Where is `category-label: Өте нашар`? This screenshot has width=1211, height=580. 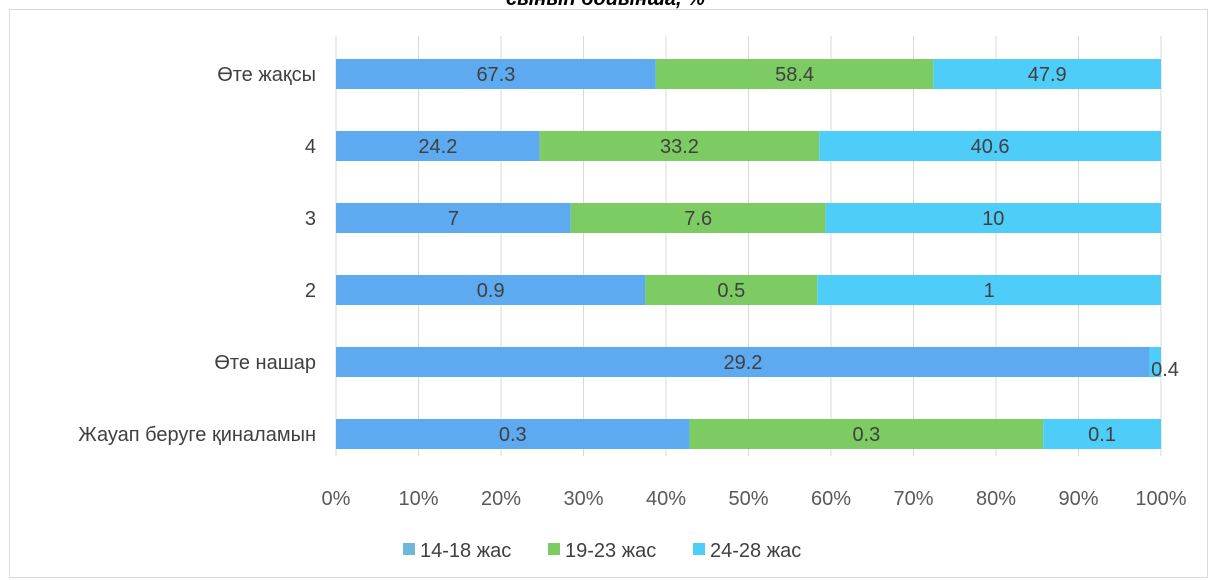 category-label: Өте нашар is located at coordinates (265, 363).